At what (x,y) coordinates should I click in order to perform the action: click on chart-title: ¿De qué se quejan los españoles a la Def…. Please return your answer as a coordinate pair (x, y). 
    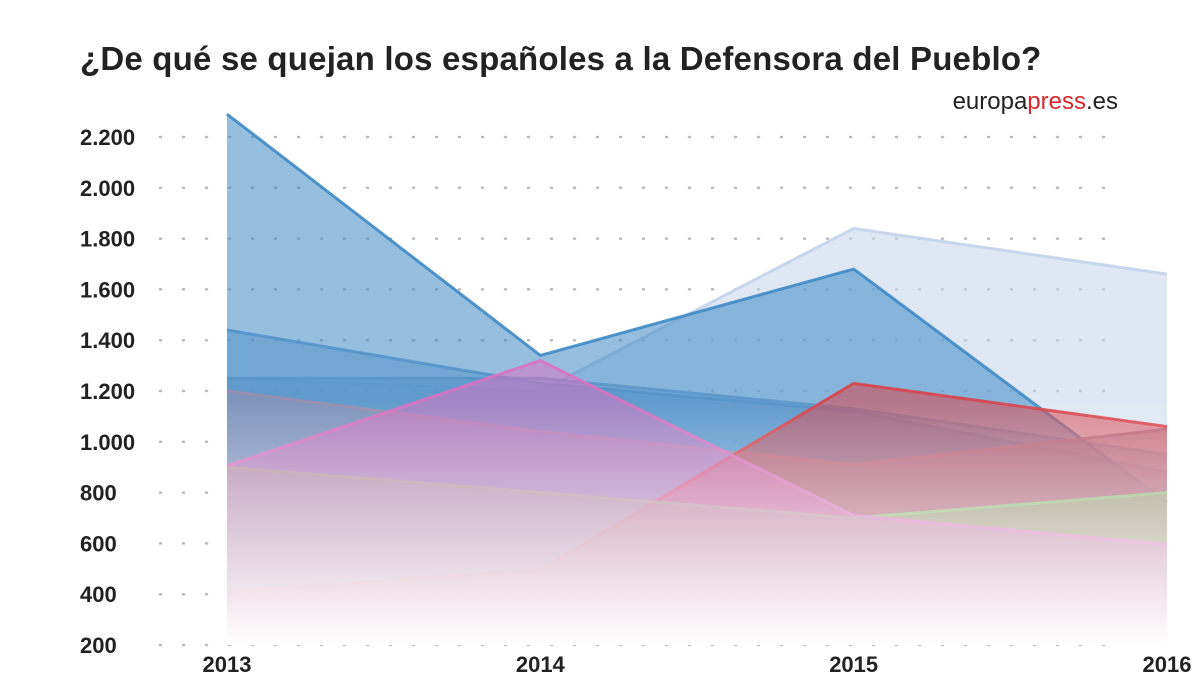
    Looking at the image, I should click on (561, 58).